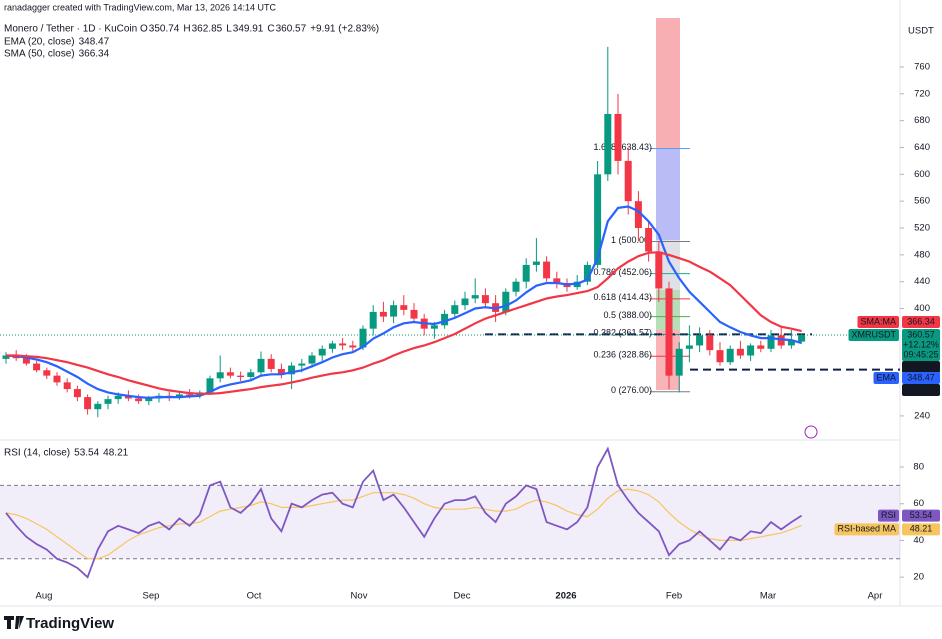  What do you see at coordinates (291, 29) in the screenshot?
I see `ohlc-value: 360.57` at bounding box center [291, 29].